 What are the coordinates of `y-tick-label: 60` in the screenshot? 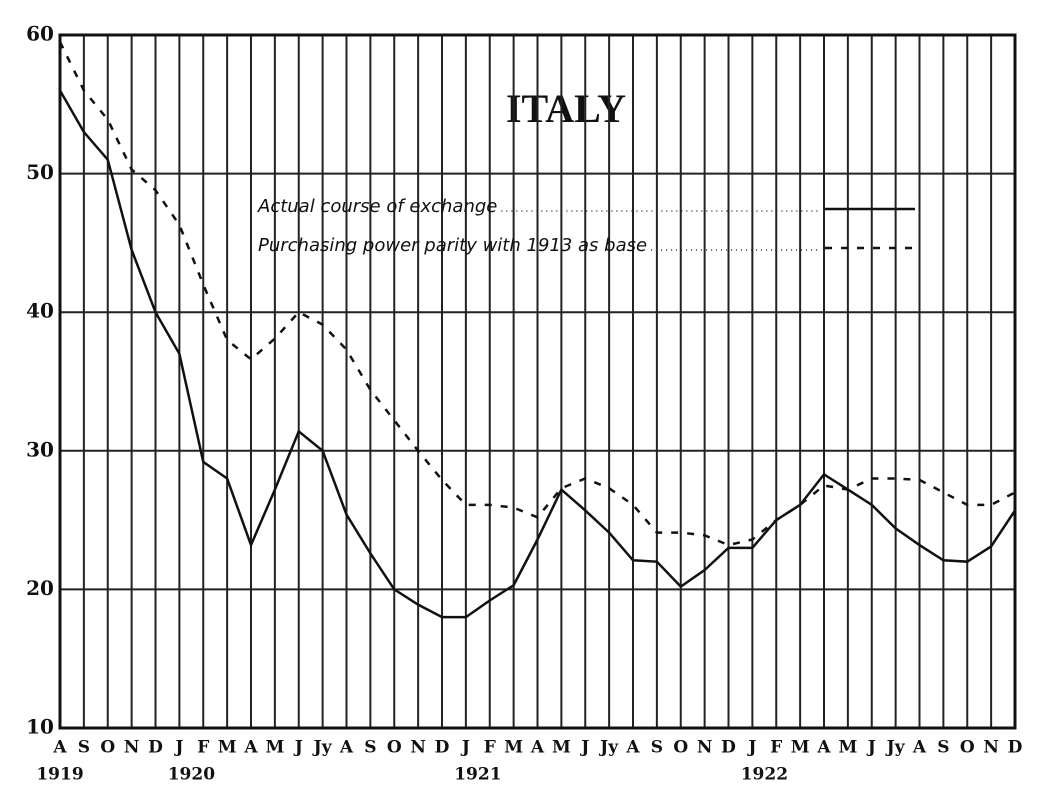 It's located at (40, 34).